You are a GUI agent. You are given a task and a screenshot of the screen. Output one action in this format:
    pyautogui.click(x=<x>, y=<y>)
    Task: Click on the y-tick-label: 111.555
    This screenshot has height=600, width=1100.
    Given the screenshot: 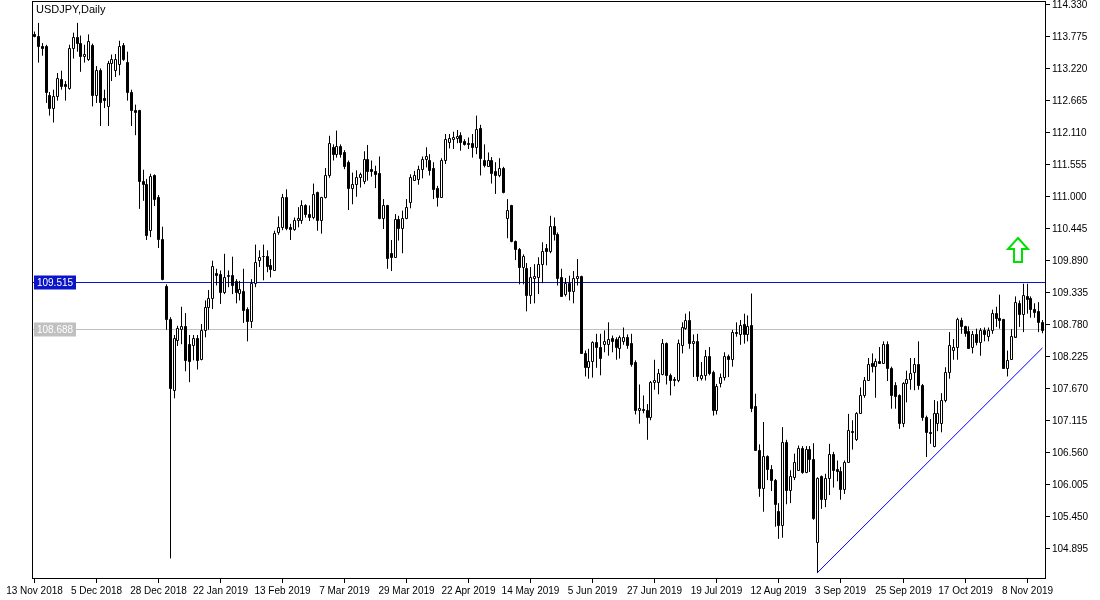 What is the action you would take?
    pyautogui.click(x=1070, y=164)
    